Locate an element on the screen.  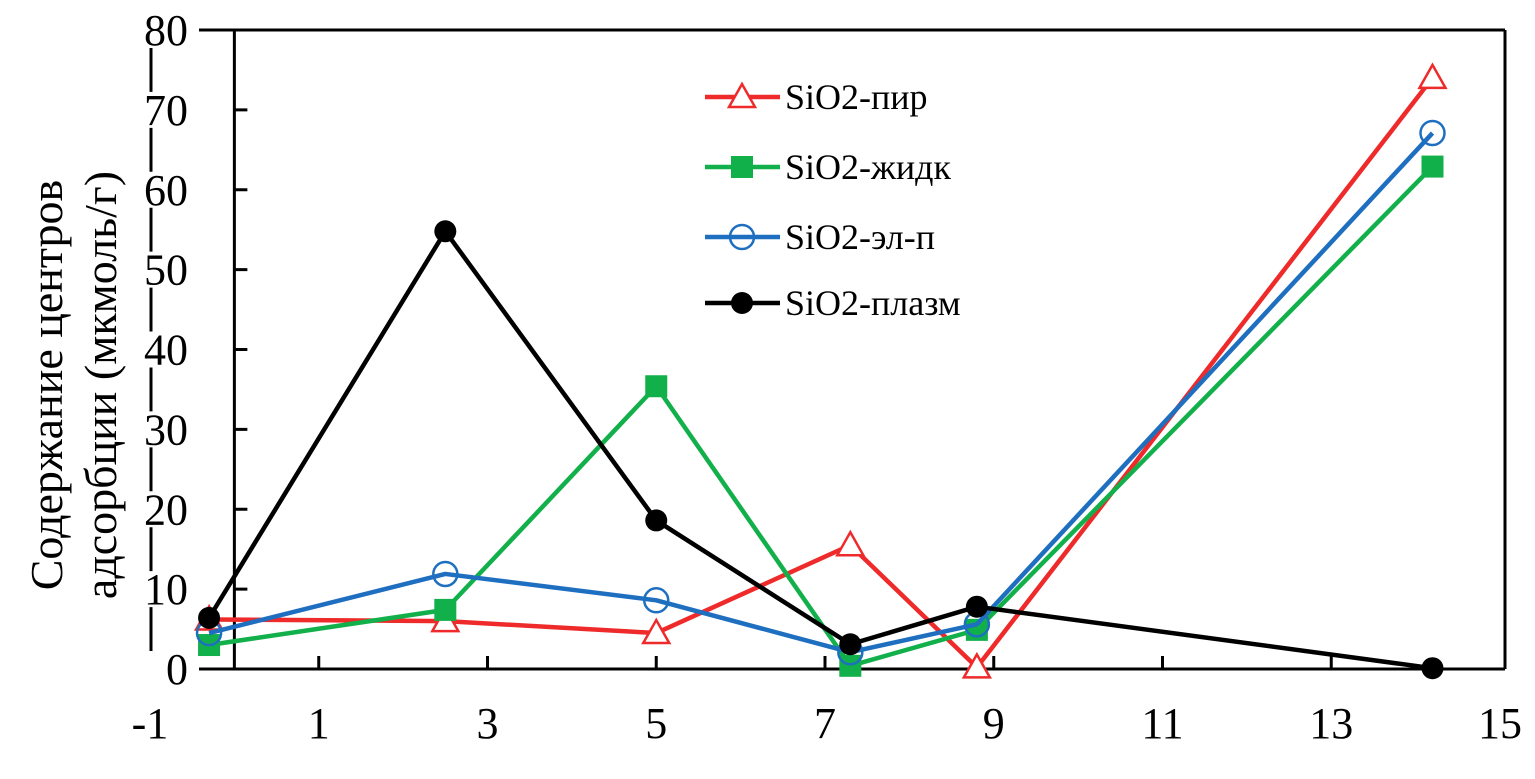
legend-item: SiO2-плазм is located at coordinates (833, 303).